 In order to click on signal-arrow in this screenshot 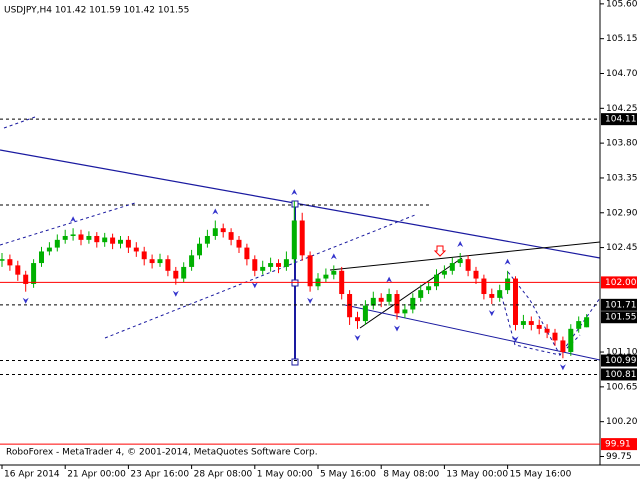, I will do `click(440, 251)`.